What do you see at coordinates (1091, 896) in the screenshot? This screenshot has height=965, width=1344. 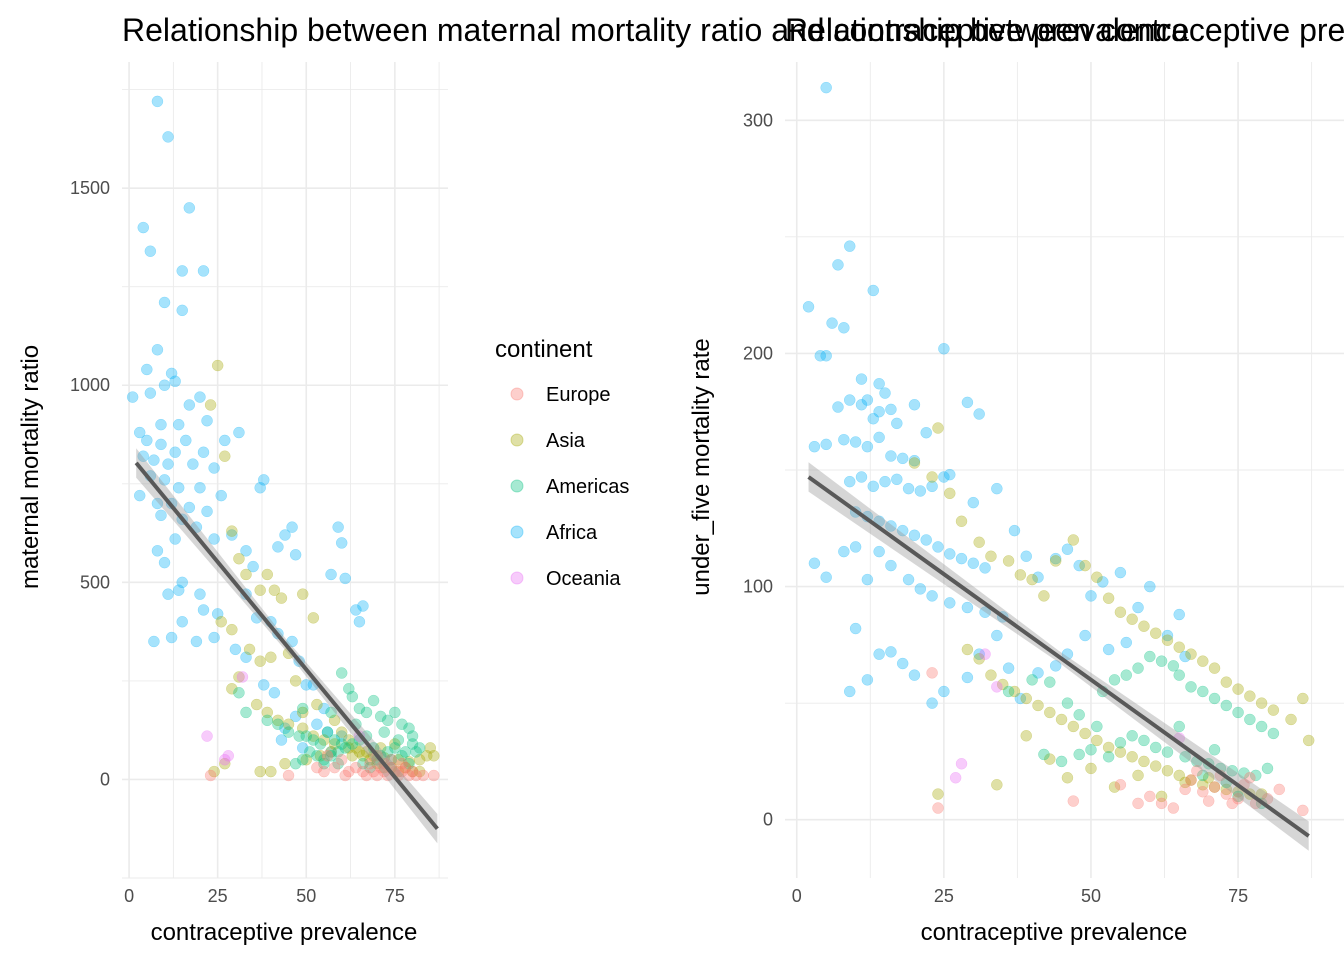 I see `x-tick-label: 50` at bounding box center [1091, 896].